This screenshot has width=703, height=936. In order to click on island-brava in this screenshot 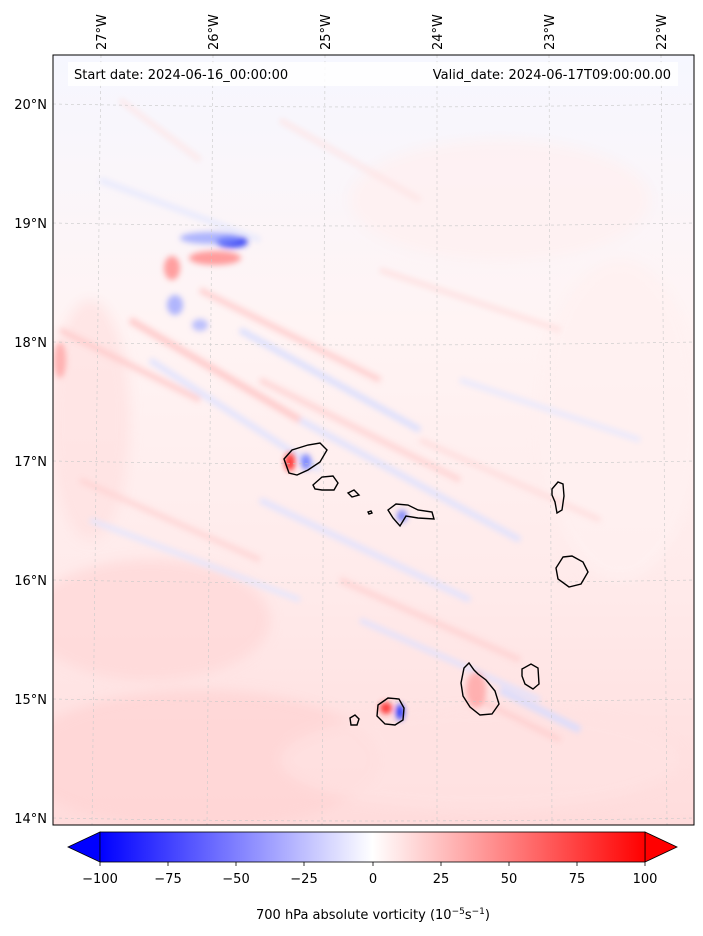, I will do `click(354, 720)`.